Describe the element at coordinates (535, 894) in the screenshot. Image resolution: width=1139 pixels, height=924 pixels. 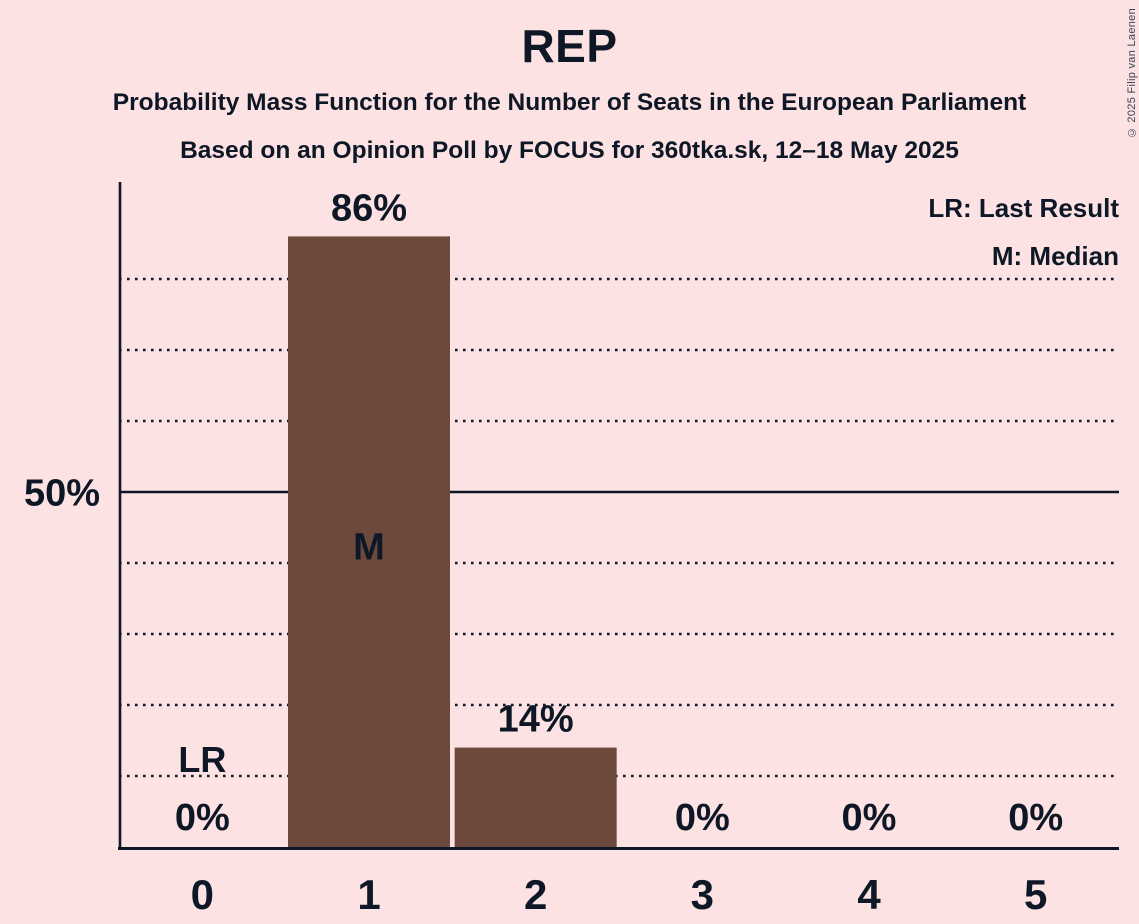
I see `x-axis-label: 2` at that location.